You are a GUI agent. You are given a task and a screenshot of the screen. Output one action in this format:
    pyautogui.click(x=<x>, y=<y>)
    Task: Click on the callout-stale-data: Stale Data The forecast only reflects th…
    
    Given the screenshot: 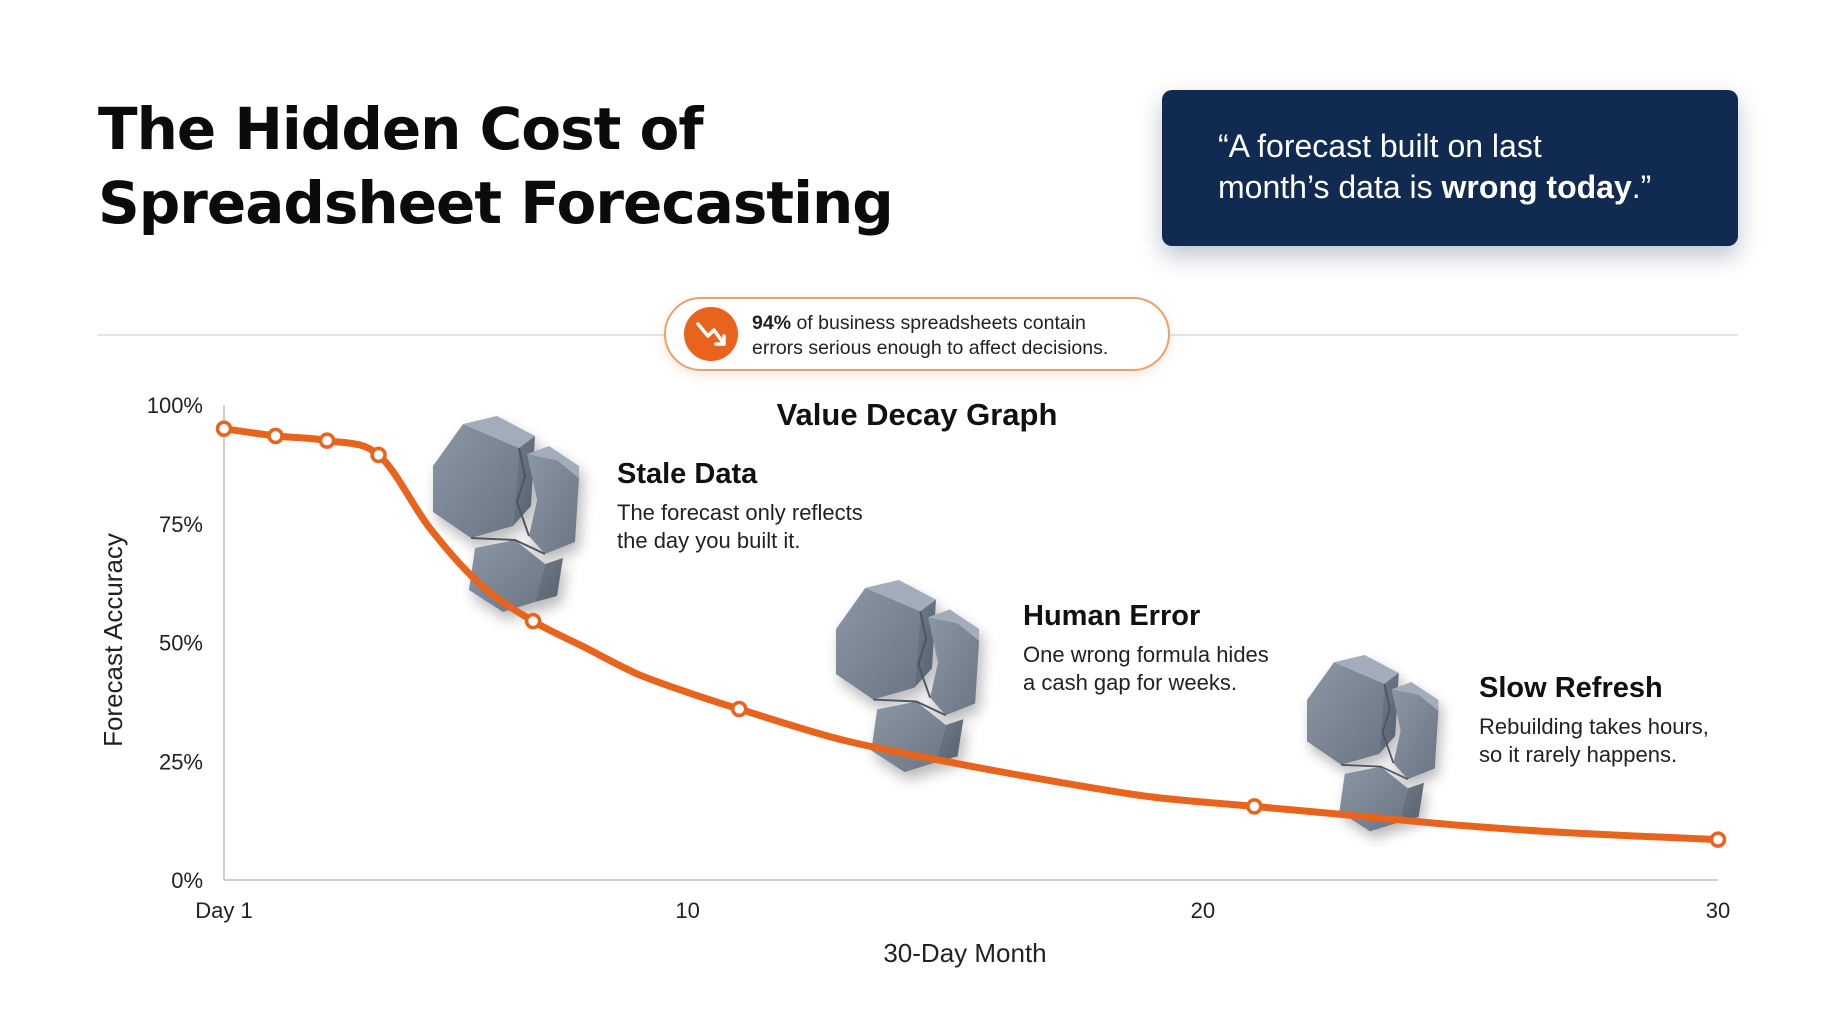 What is the action you would take?
    pyautogui.click(x=740, y=505)
    